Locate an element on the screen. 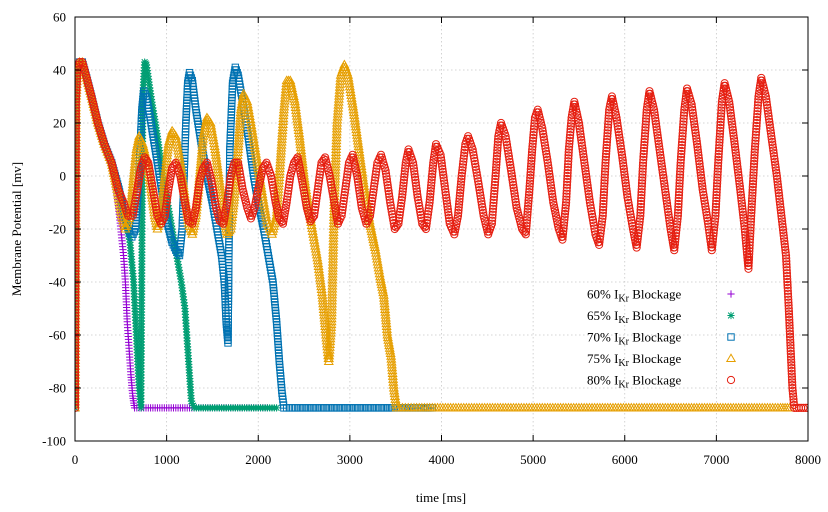  y-tick-label: -80 is located at coordinates (57, 388).